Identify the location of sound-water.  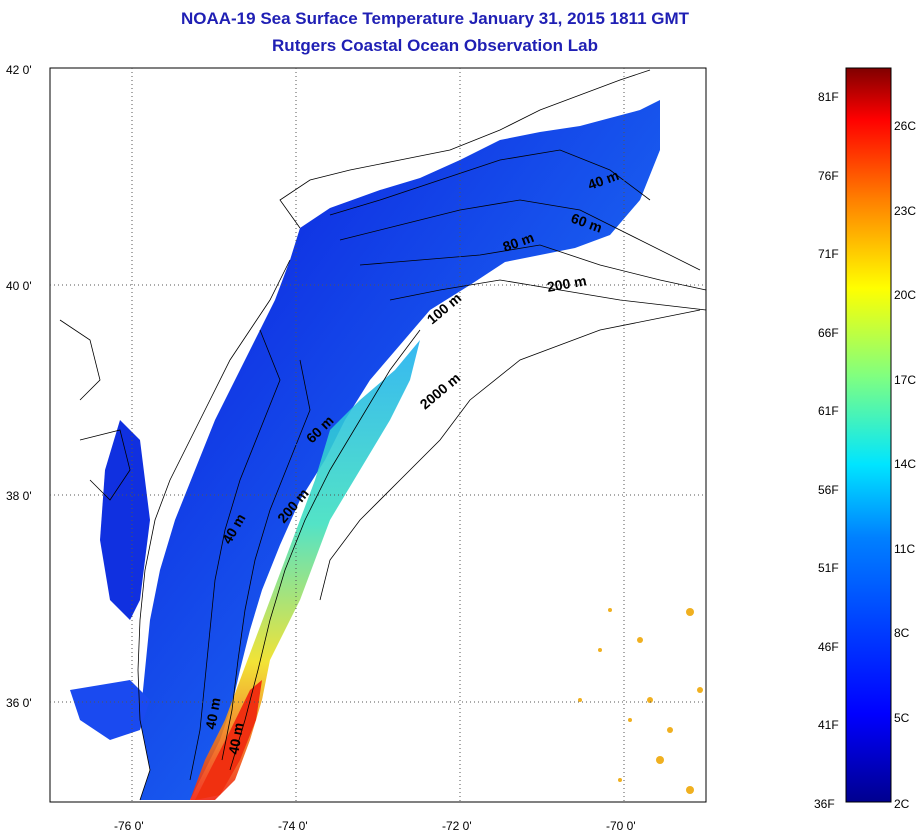
(110, 710).